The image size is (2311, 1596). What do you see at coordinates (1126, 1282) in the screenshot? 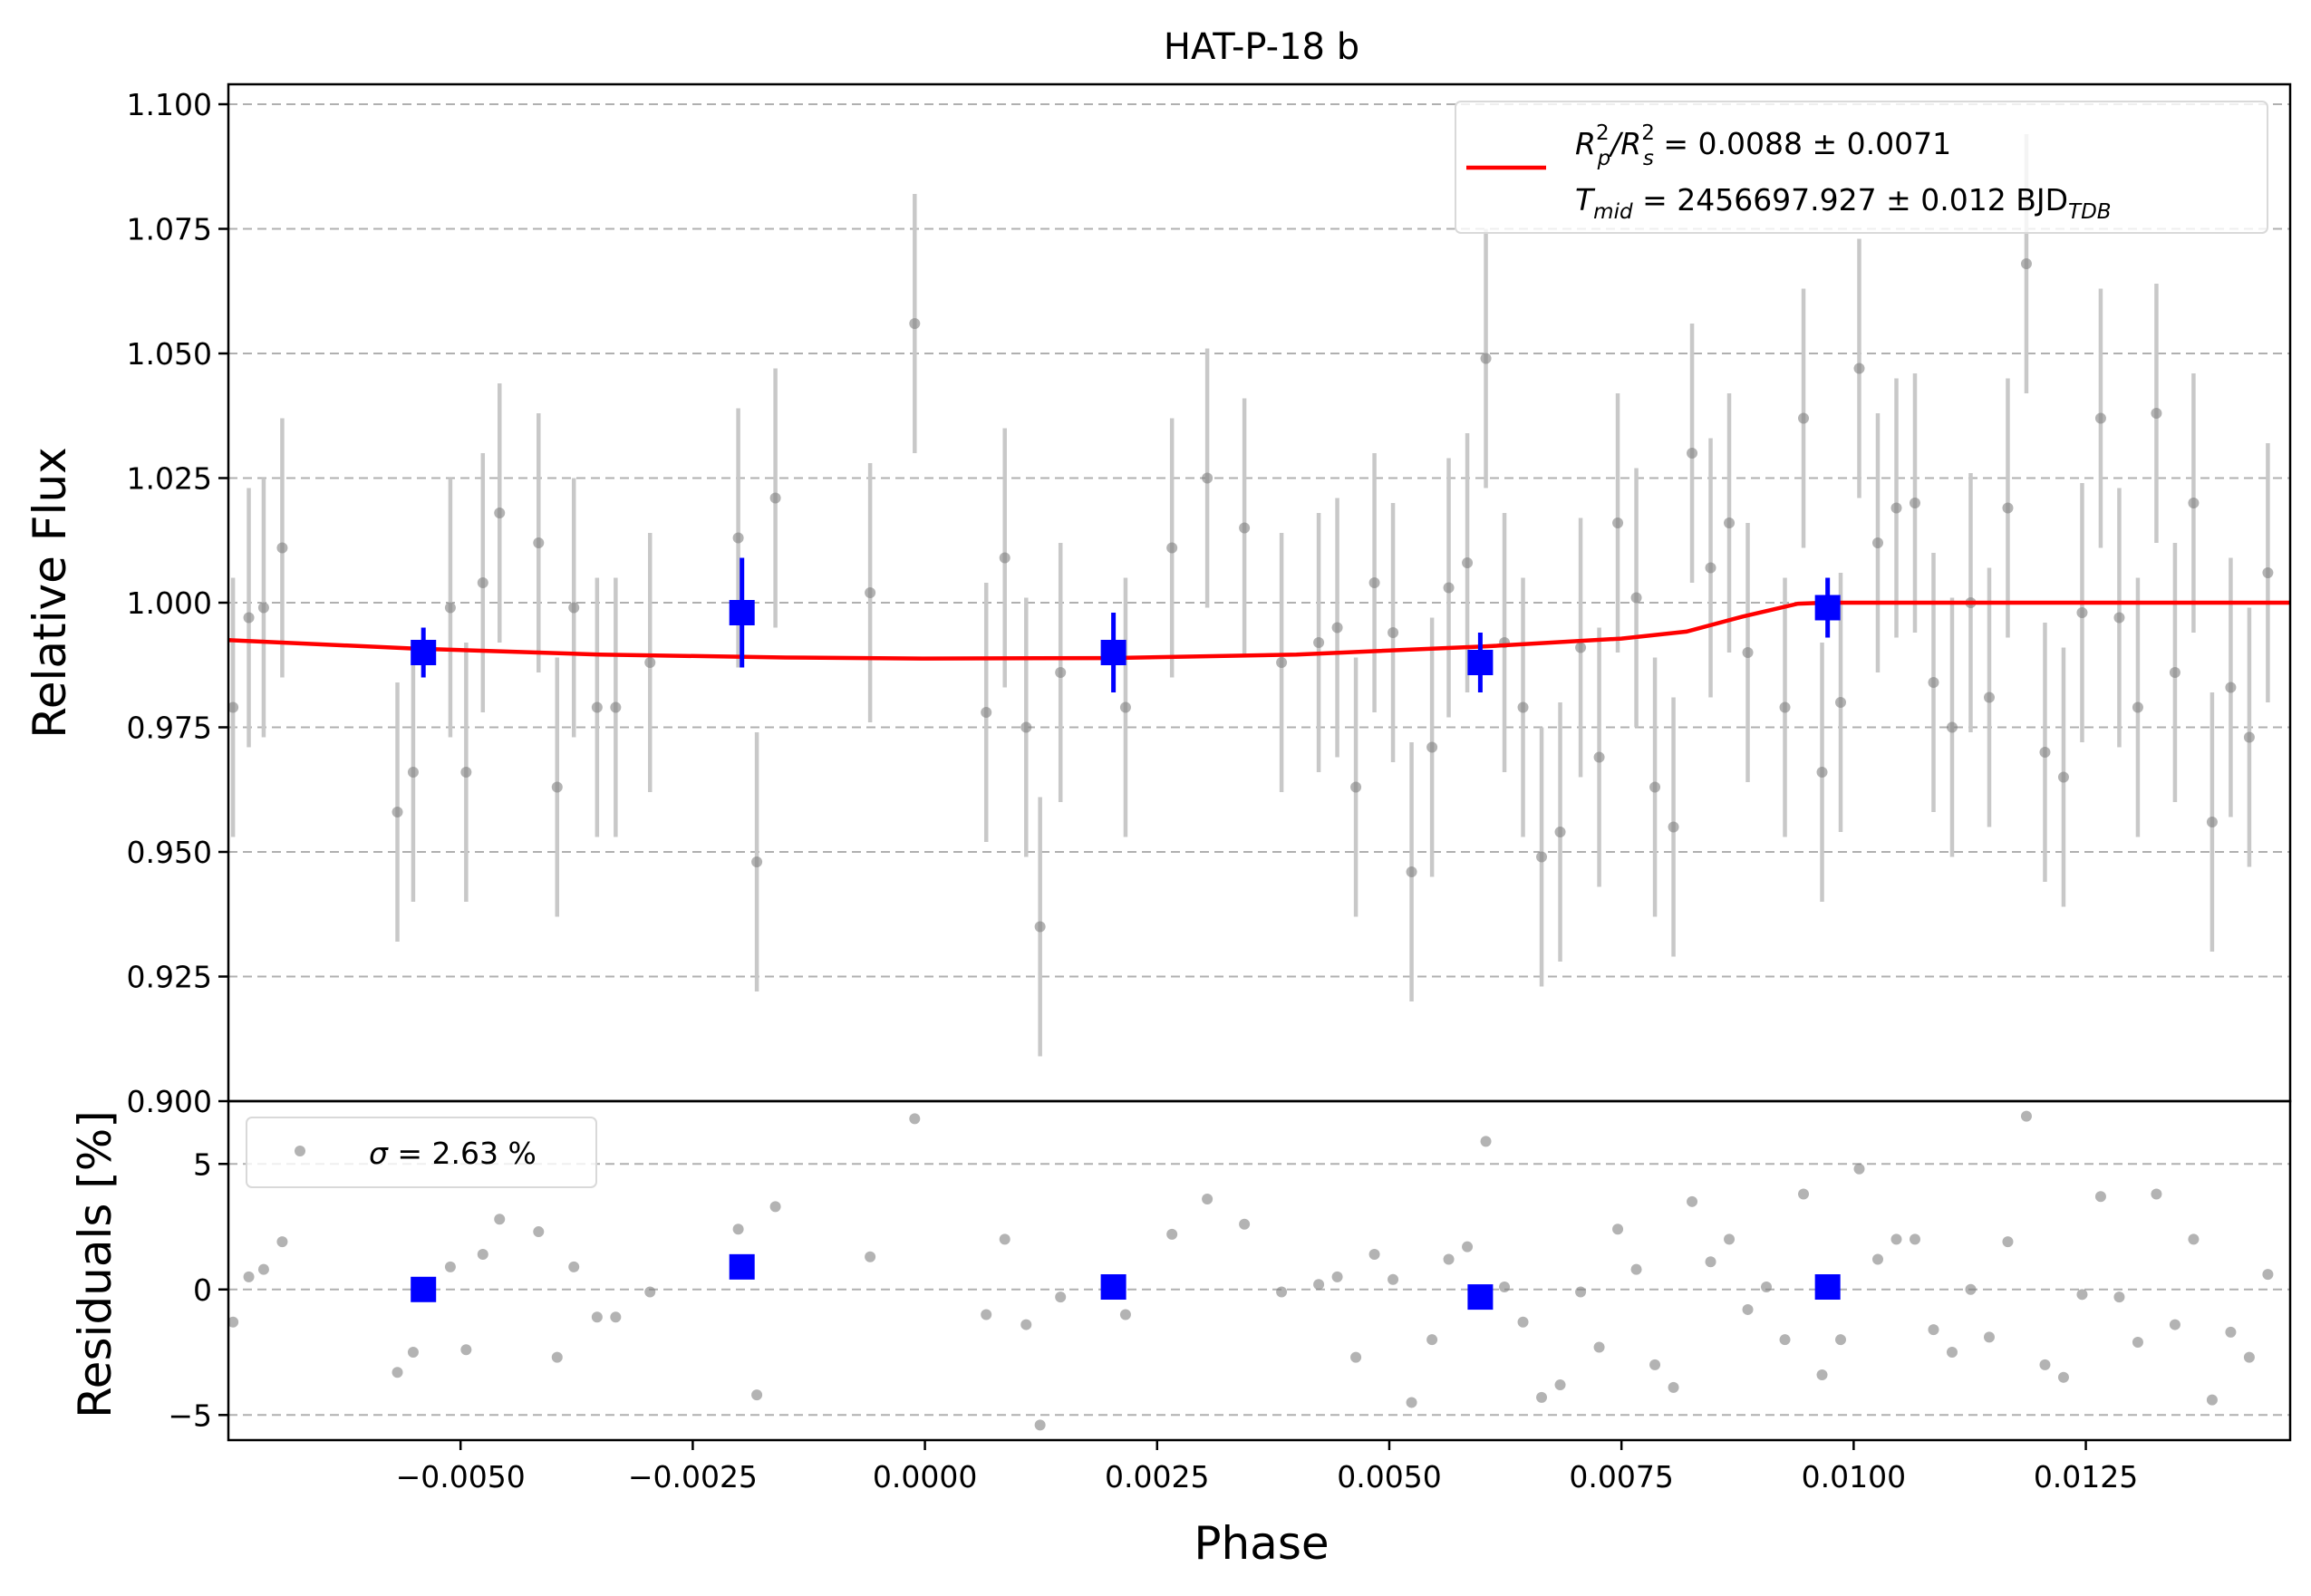
I see `residual-binned-points` at bounding box center [1126, 1282].